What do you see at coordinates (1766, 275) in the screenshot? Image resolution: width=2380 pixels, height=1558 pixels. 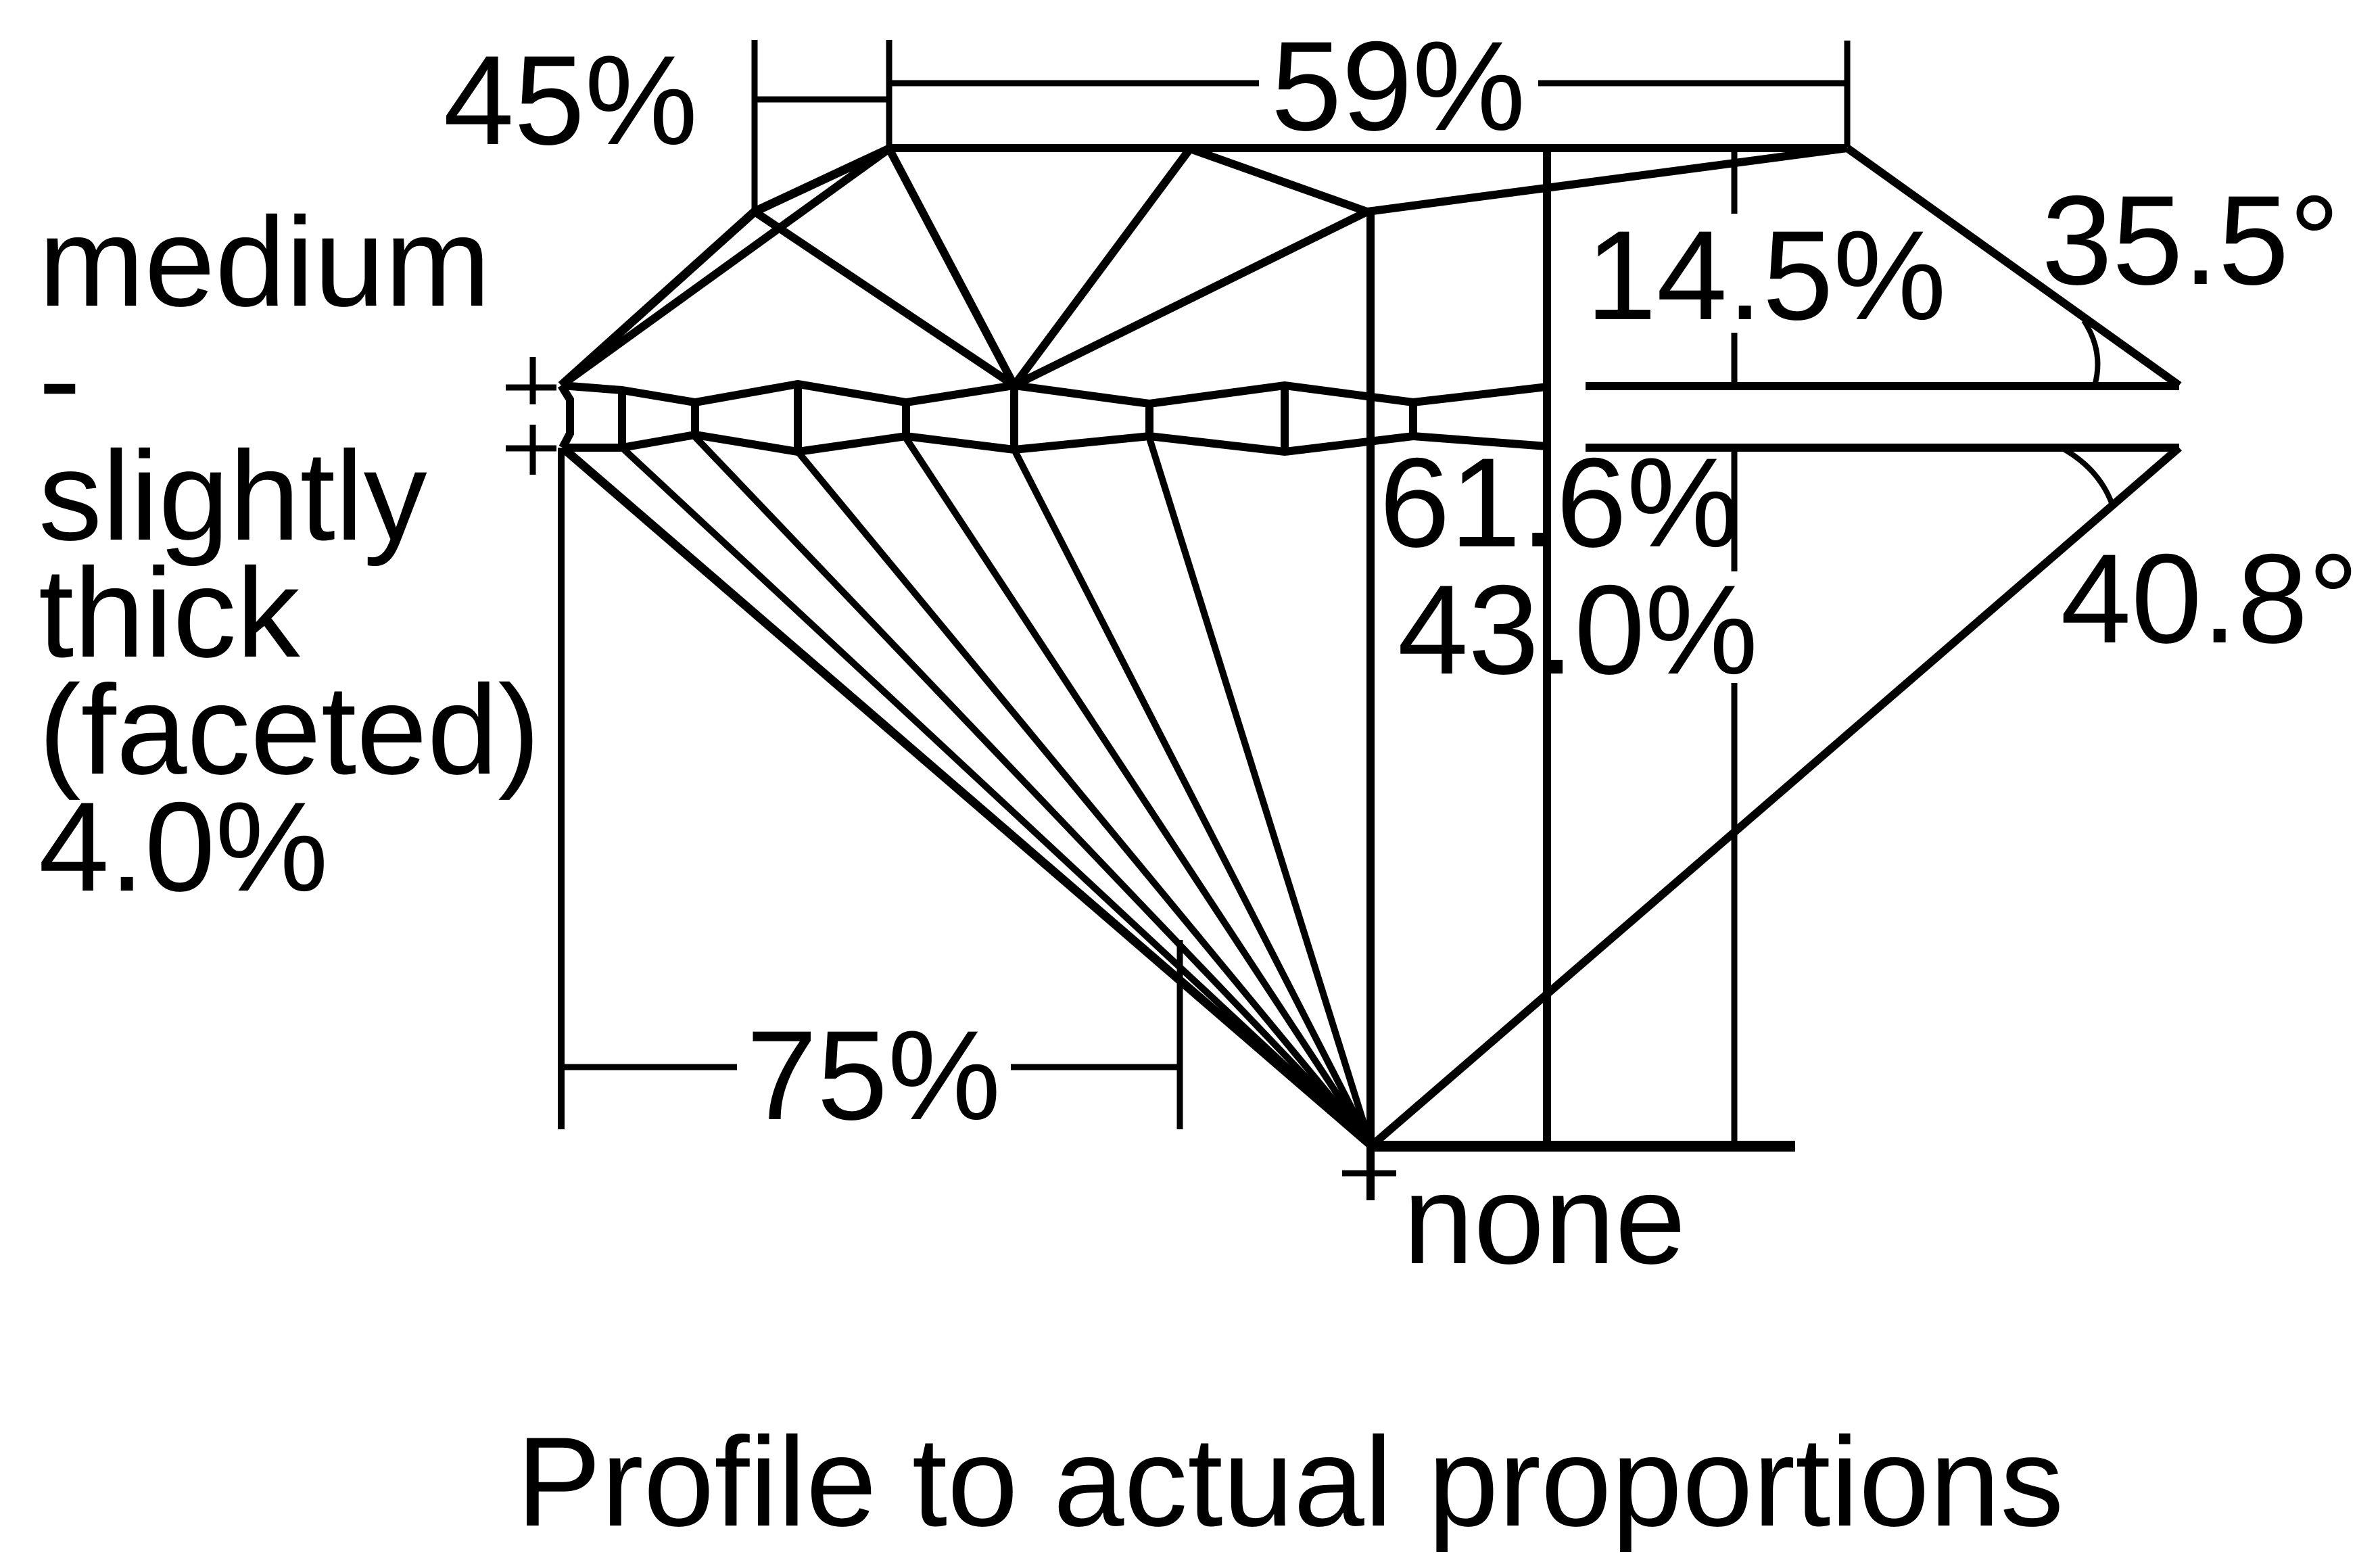 I see `crown-height-label: 14.5%` at bounding box center [1766, 275].